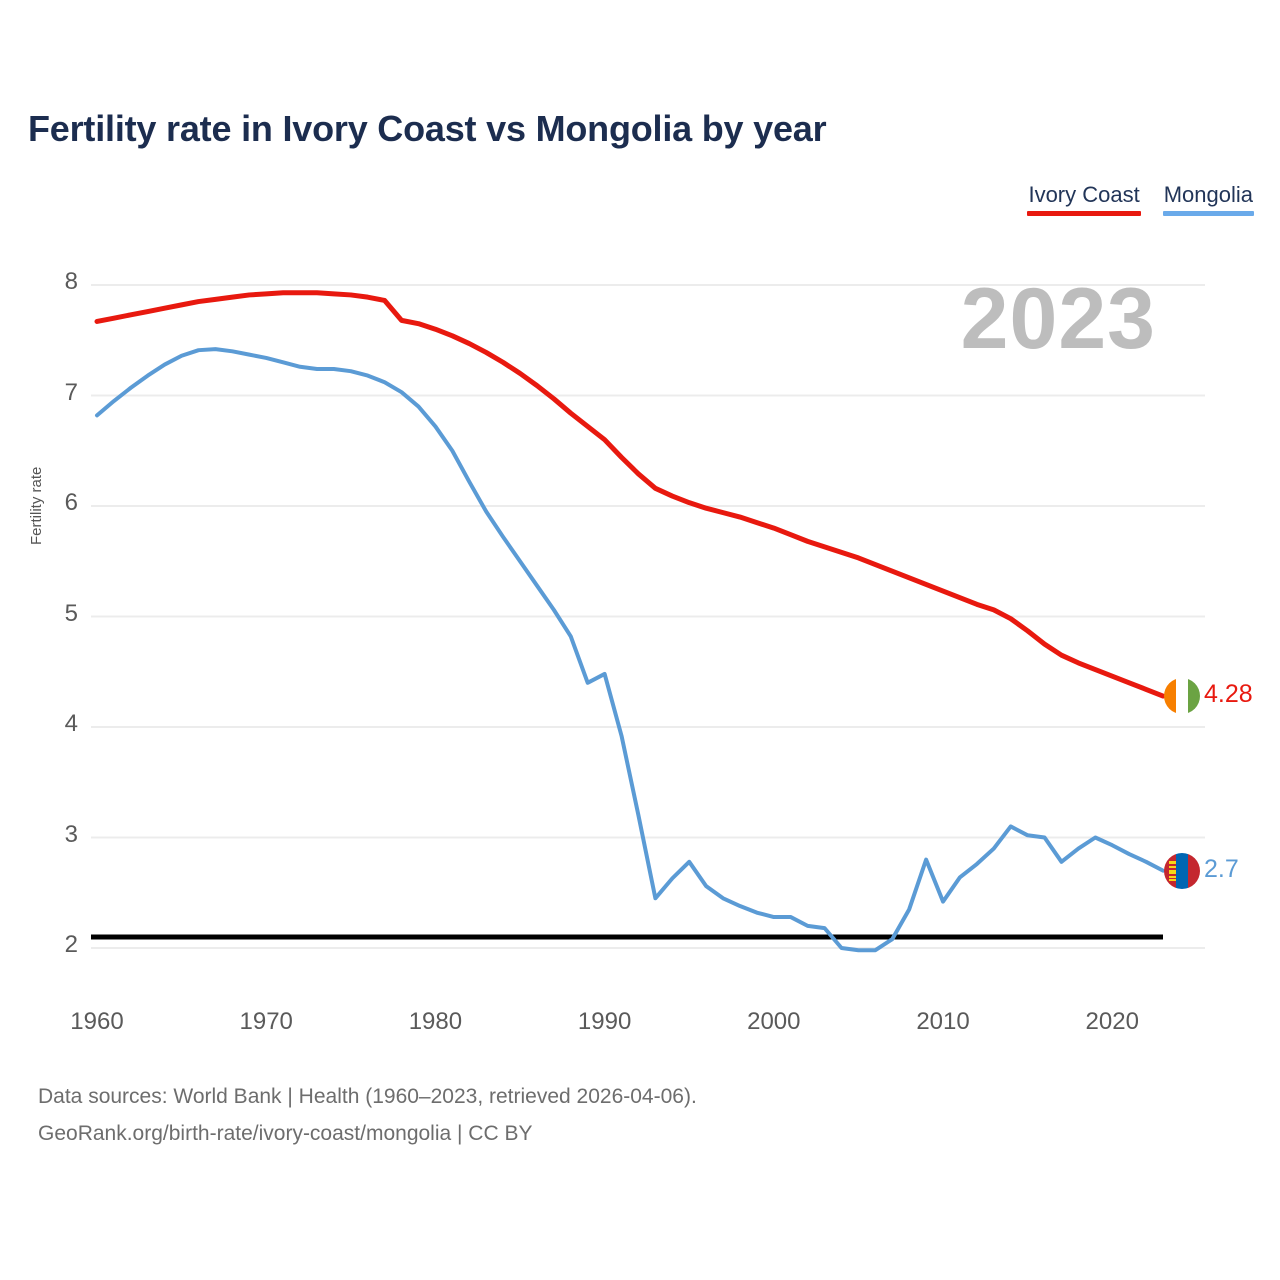 Image resolution: width=1280 pixels, height=1280 pixels. What do you see at coordinates (774, 1021) in the screenshot?
I see `x-tick-2000: 2000` at bounding box center [774, 1021].